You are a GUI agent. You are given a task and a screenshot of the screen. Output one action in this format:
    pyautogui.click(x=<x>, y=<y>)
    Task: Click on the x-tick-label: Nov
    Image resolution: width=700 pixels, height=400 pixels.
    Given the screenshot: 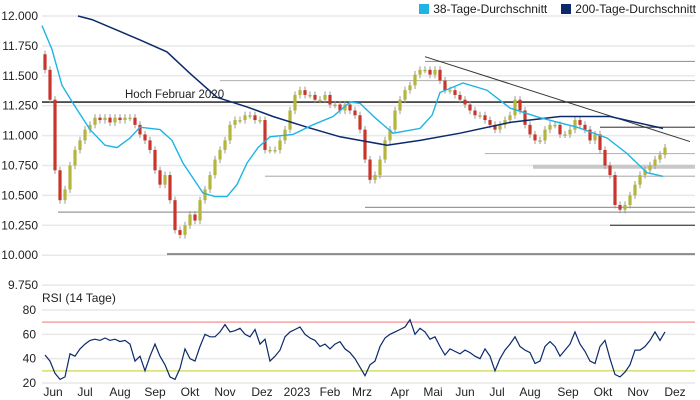 What is the action you would take?
    pyautogui.click(x=637, y=392)
    